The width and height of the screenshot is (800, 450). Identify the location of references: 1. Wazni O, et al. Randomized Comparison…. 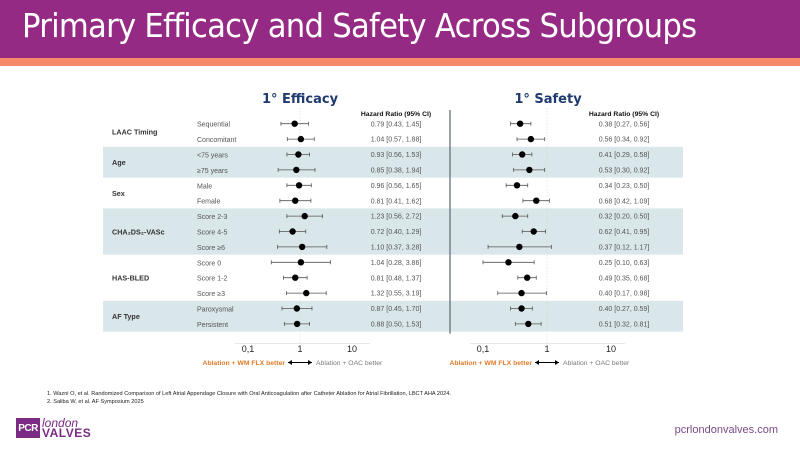
(249, 398).